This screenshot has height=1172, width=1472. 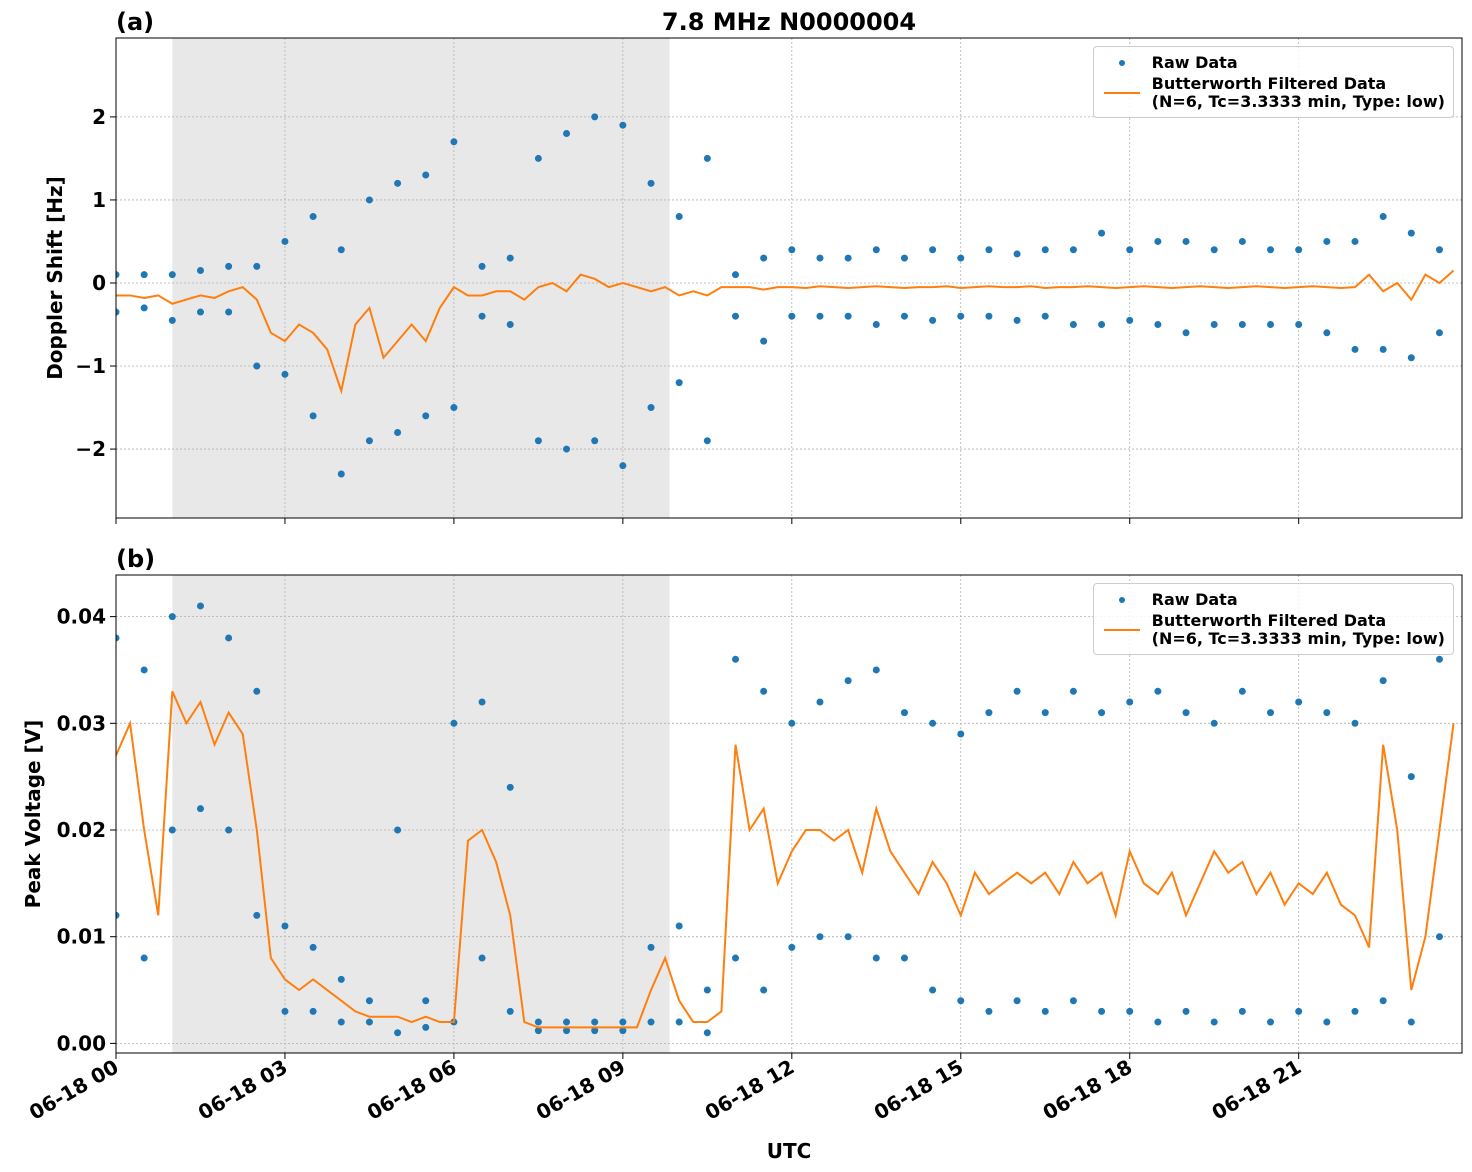 I want to click on y-axis-label: Peak Voltage [V], so click(x=33, y=814).